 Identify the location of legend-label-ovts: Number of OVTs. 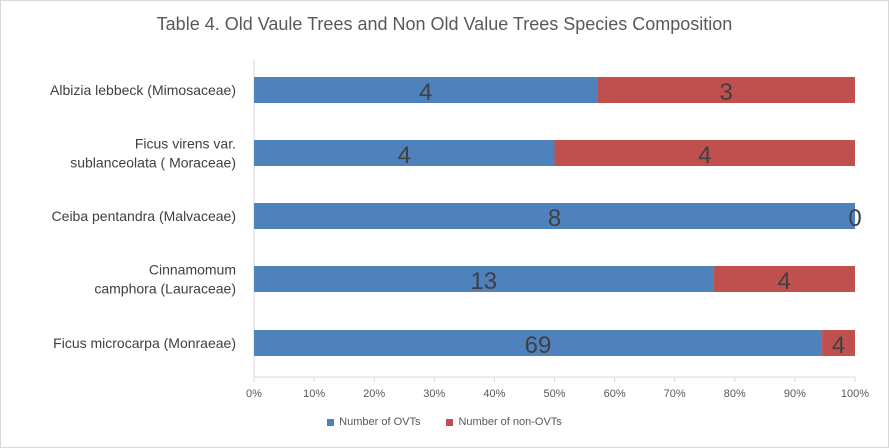
(380, 422).